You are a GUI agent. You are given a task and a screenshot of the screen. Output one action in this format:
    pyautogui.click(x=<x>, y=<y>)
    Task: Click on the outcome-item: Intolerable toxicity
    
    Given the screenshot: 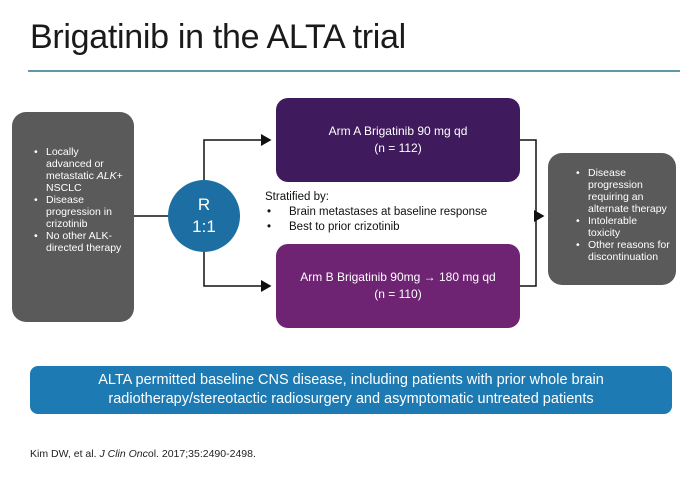 What is the action you would take?
    pyautogui.click(x=623, y=227)
    